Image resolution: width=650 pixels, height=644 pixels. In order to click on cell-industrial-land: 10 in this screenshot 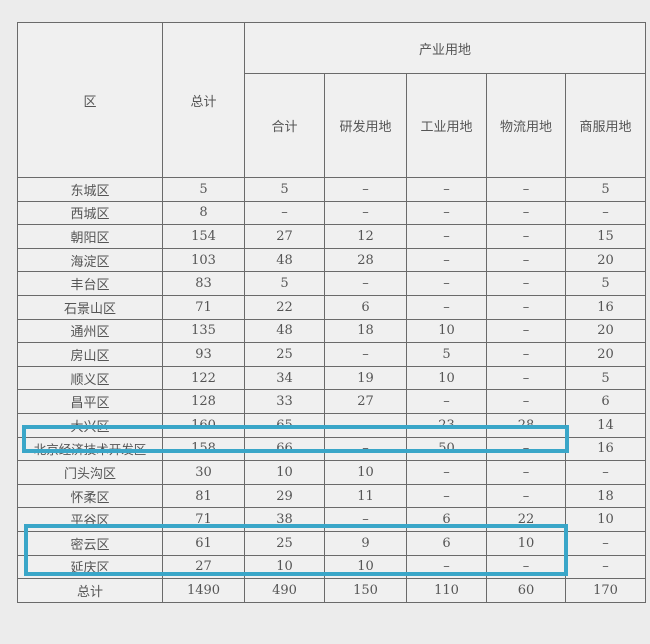, I will do `click(446, 378)`.